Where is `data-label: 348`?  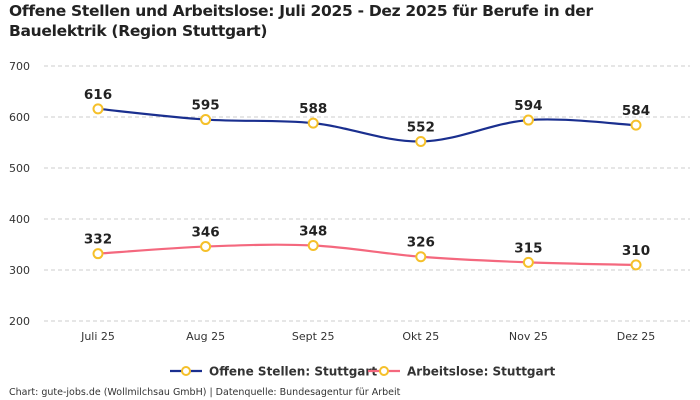
data-label: 348 is located at coordinates (313, 232).